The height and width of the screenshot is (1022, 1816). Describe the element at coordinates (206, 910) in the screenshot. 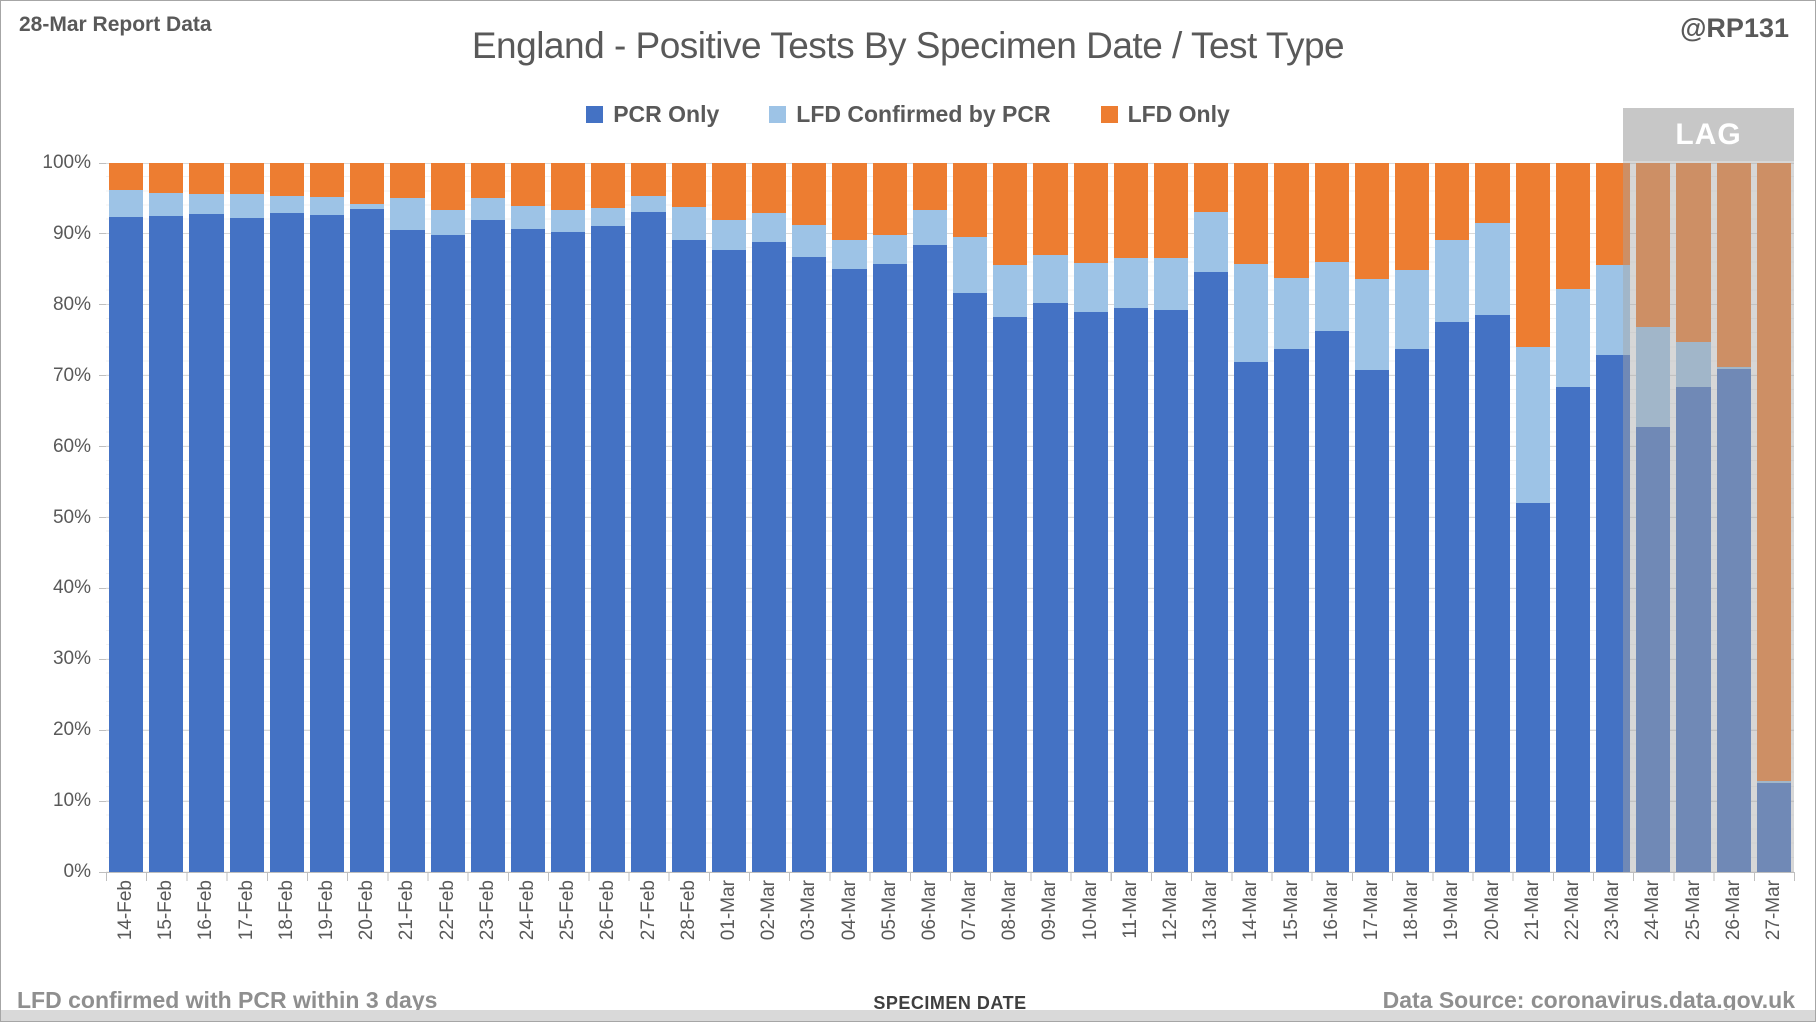

I see `x-axis-date-label: 16-Feb` at that location.